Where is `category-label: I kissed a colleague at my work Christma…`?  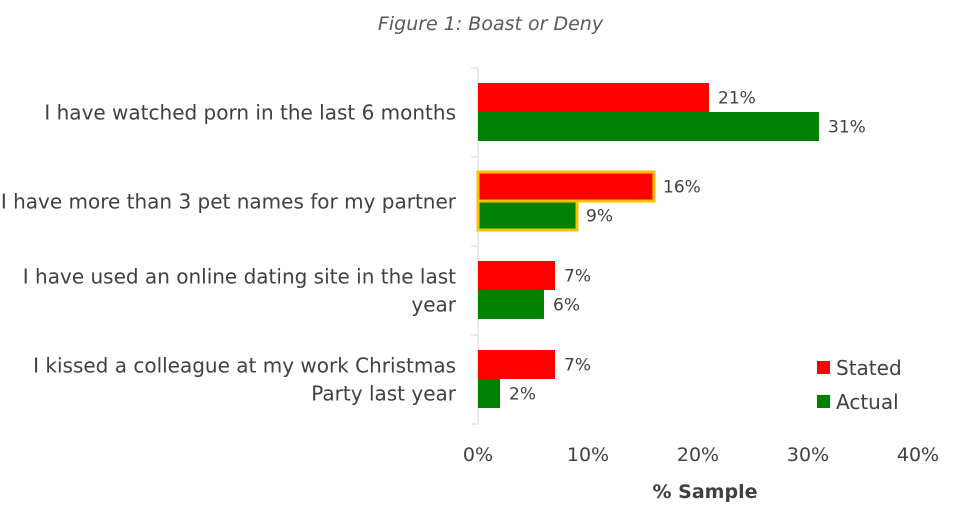 category-label: I kissed a colleague at my work Christma… is located at coordinates (244, 366).